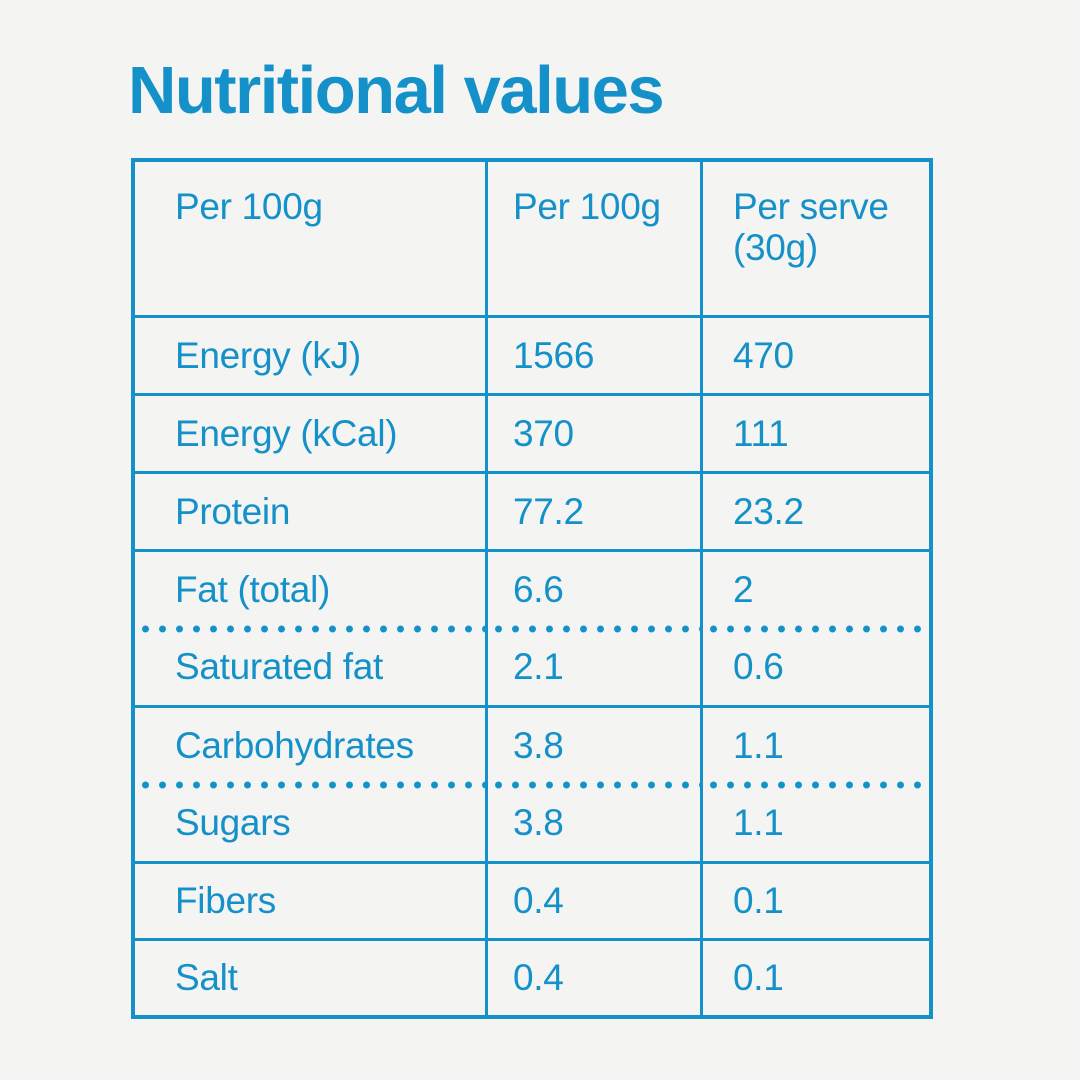 The height and width of the screenshot is (1080, 1080). What do you see at coordinates (758, 666) in the screenshot?
I see `row-value-saturated-fat-perserve: 0.6` at bounding box center [758, 666].